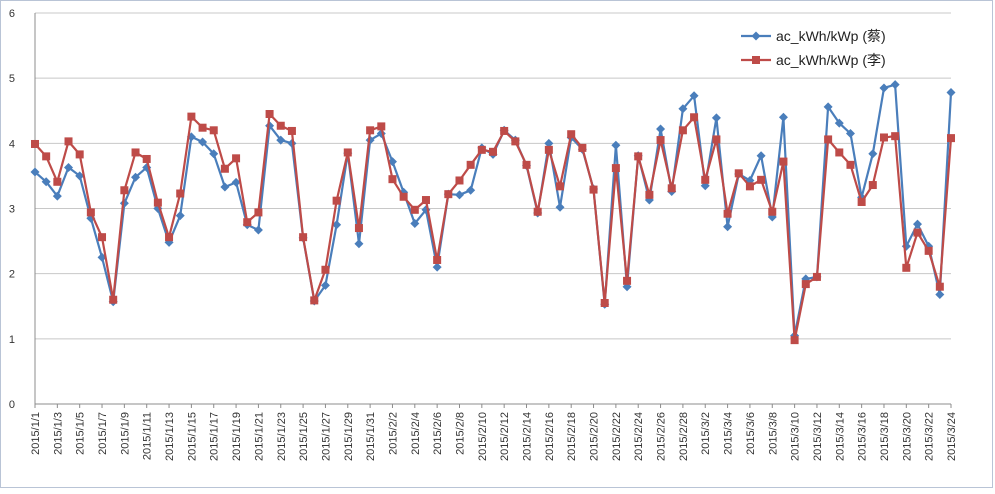  I want to click on y-tick-label: 3, so click(12, 210).